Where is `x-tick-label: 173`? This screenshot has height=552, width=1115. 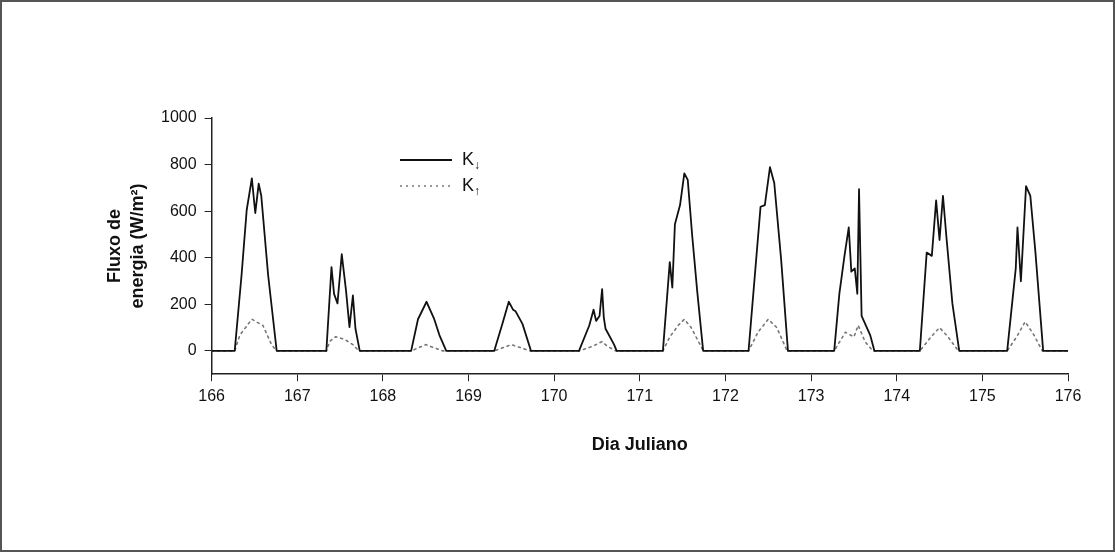
x-tick-label: 173 is located at coordinates (811, 396).